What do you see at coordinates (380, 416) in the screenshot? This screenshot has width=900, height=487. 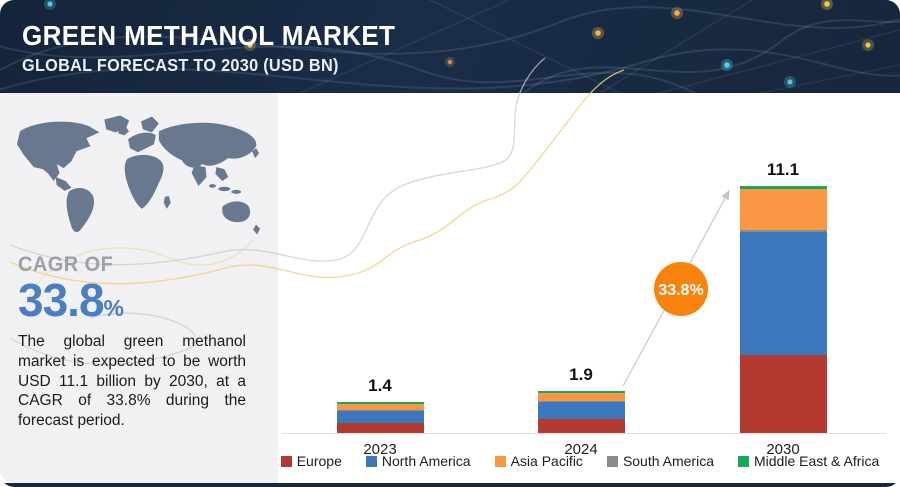 I see `bar-segment-north-america-2023` at bounding box center [380, 416].